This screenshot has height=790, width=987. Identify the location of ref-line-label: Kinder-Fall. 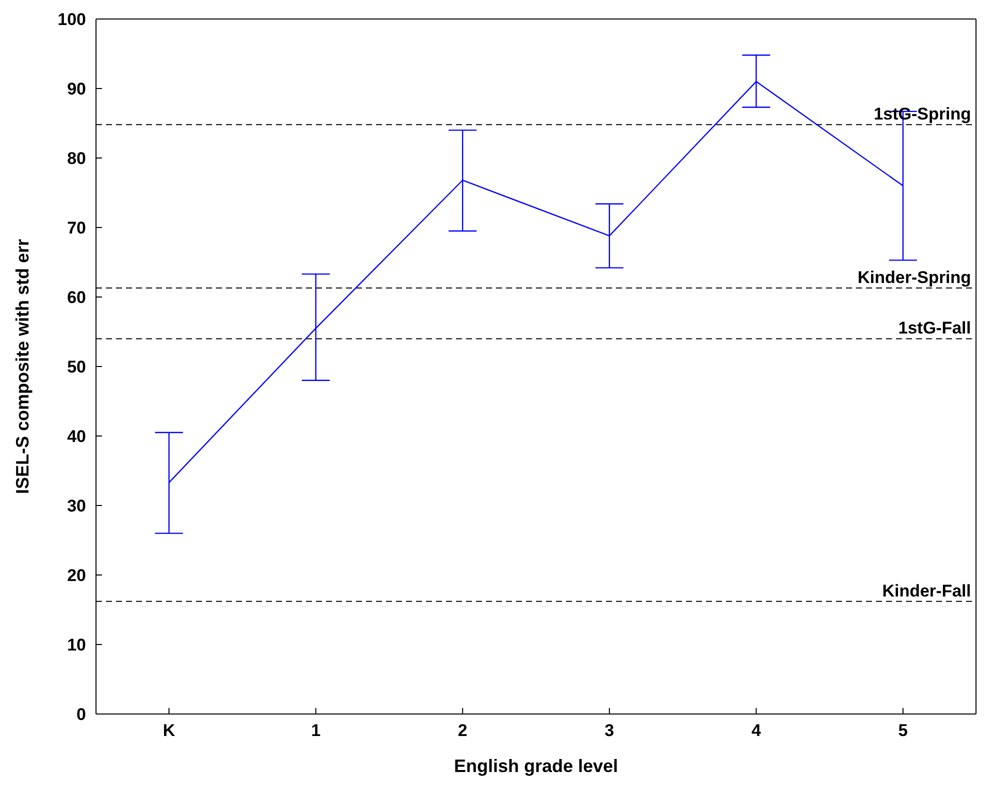
(926, 590).